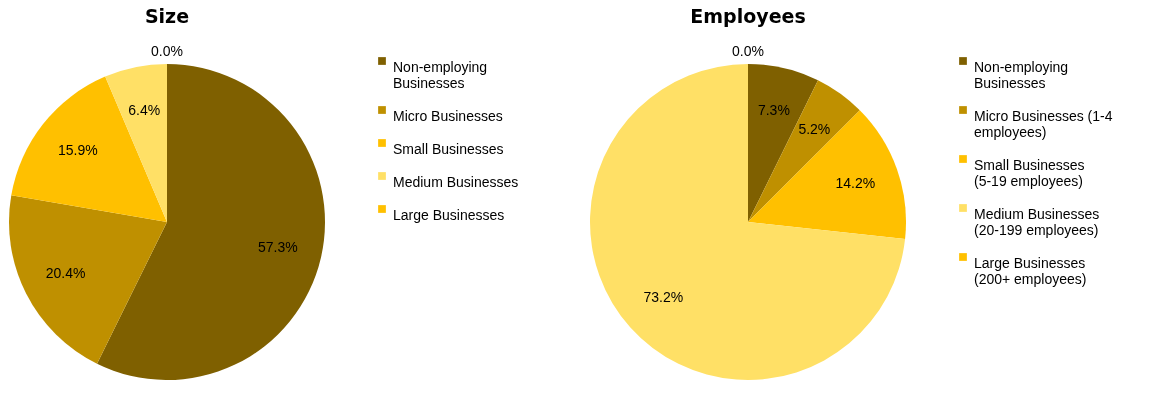  Describe the element at coordinates (773, 110) in the screenshot. I see `data-label: 7.3%` at that location.